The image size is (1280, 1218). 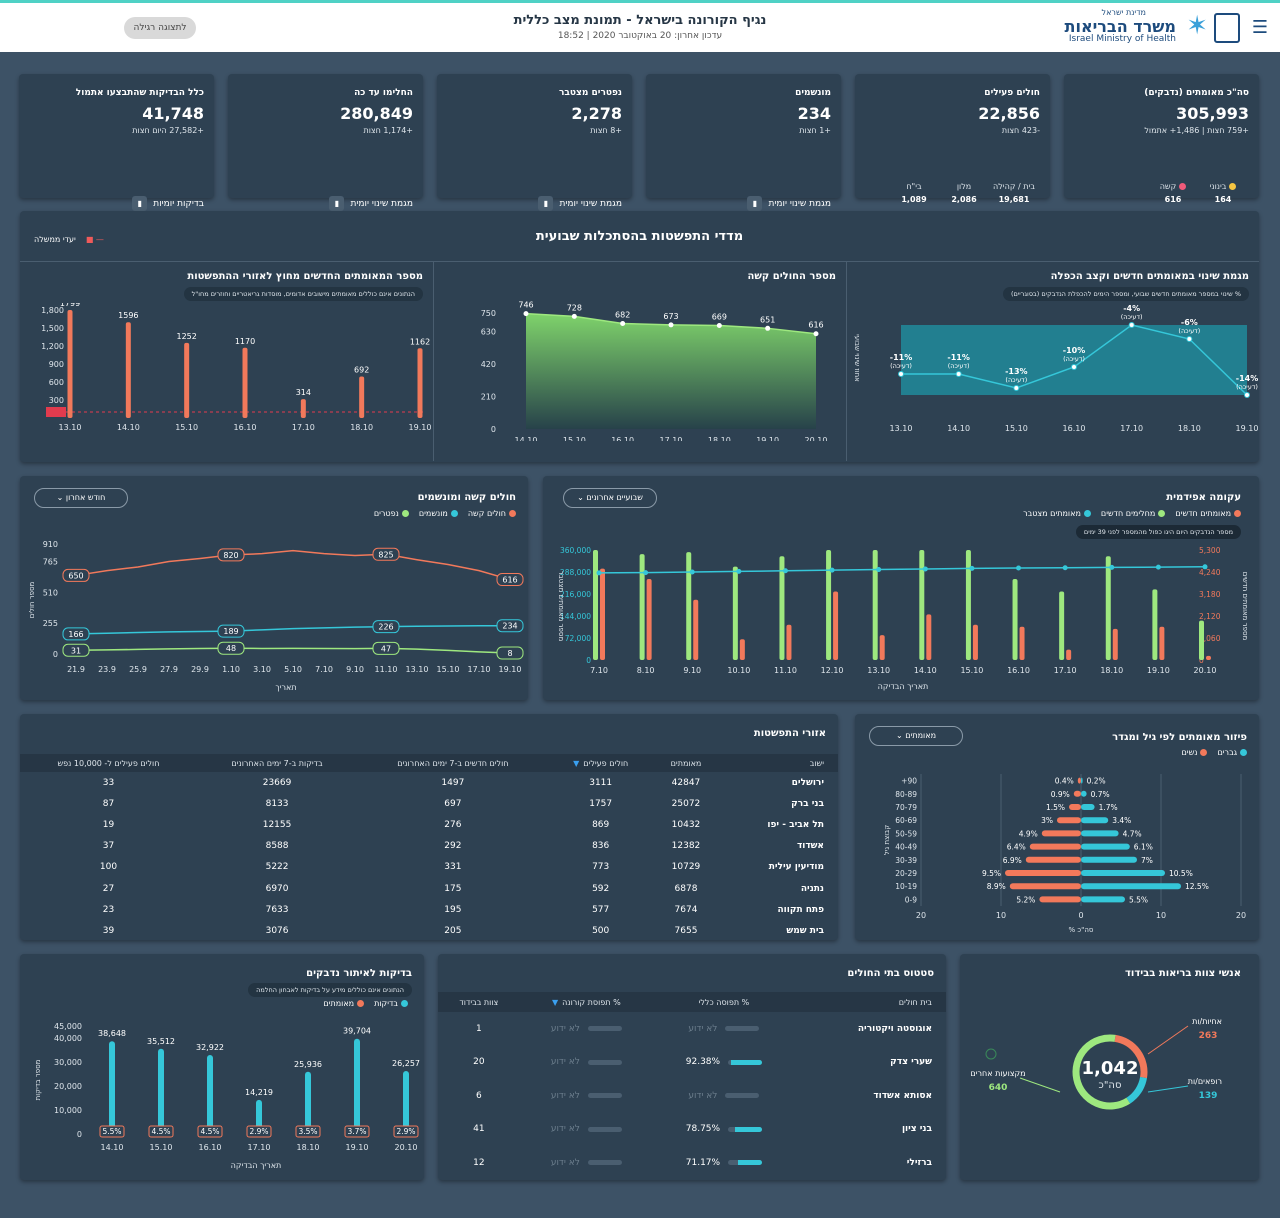 I want to click on trend-label: מגמת שינוי יומית, so click(x=590, y=203).